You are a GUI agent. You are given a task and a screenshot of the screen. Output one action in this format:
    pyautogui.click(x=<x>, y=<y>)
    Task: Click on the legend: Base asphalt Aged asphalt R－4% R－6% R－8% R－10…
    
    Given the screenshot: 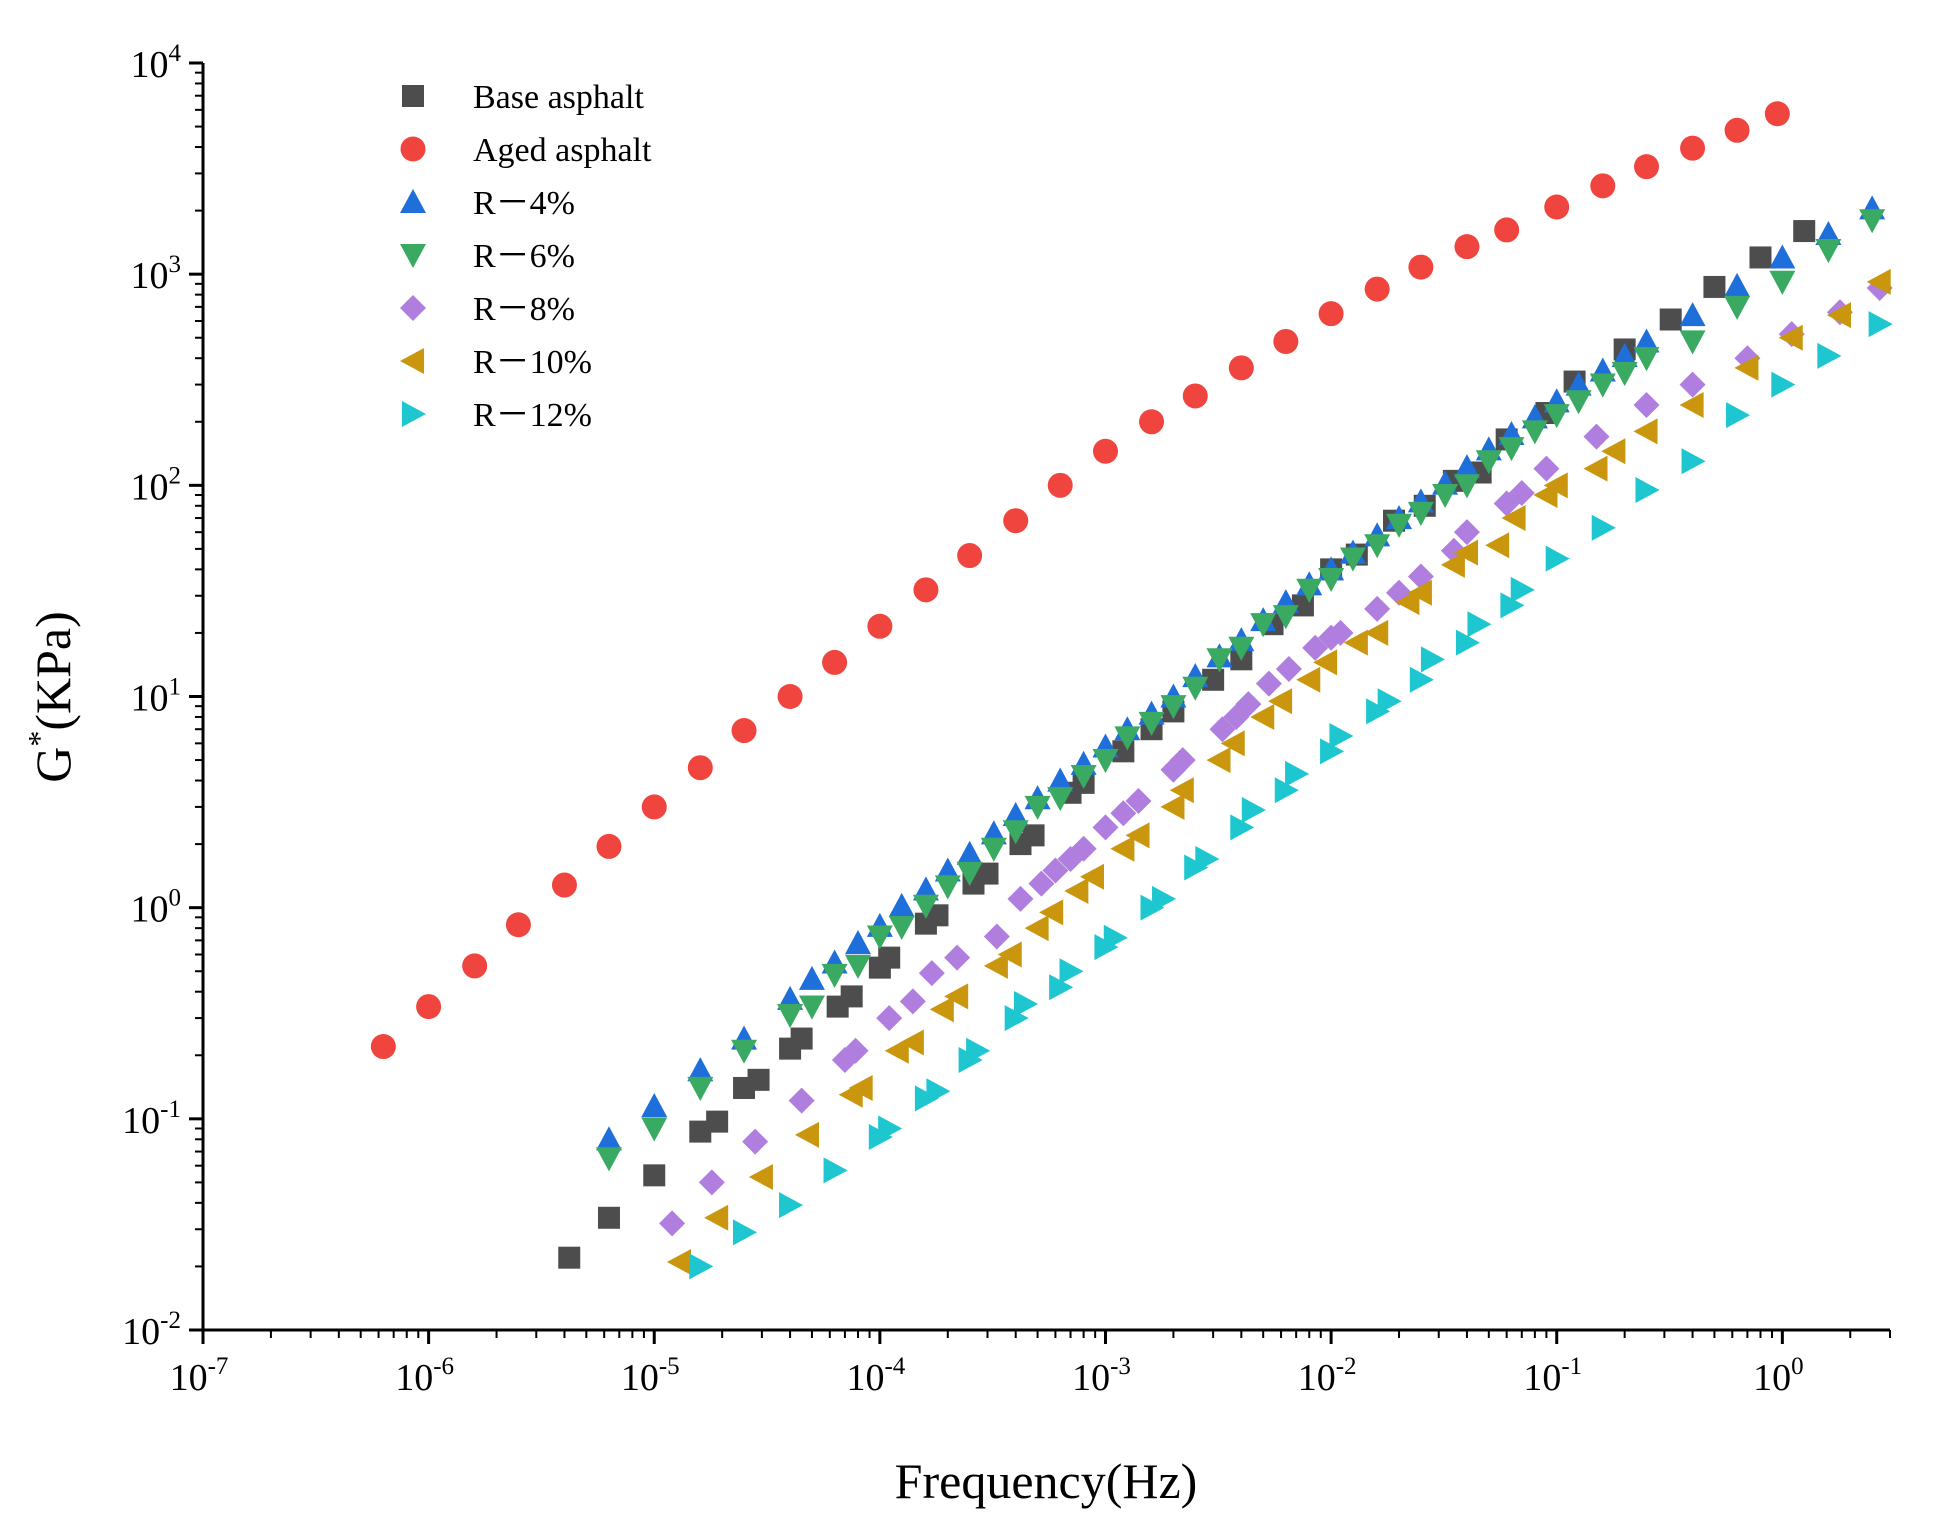 What is the action you would take?
    pyautogui.click(x=526, y=256)
    